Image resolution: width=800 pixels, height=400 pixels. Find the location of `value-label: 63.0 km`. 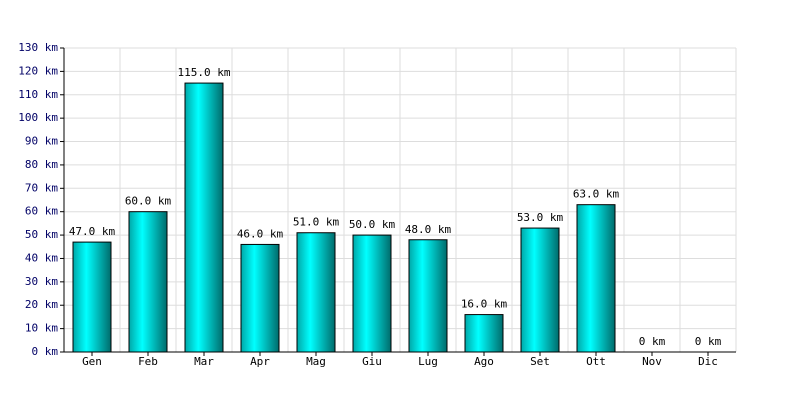

value-label: 63.0 km is located at coordinates (596, 194).